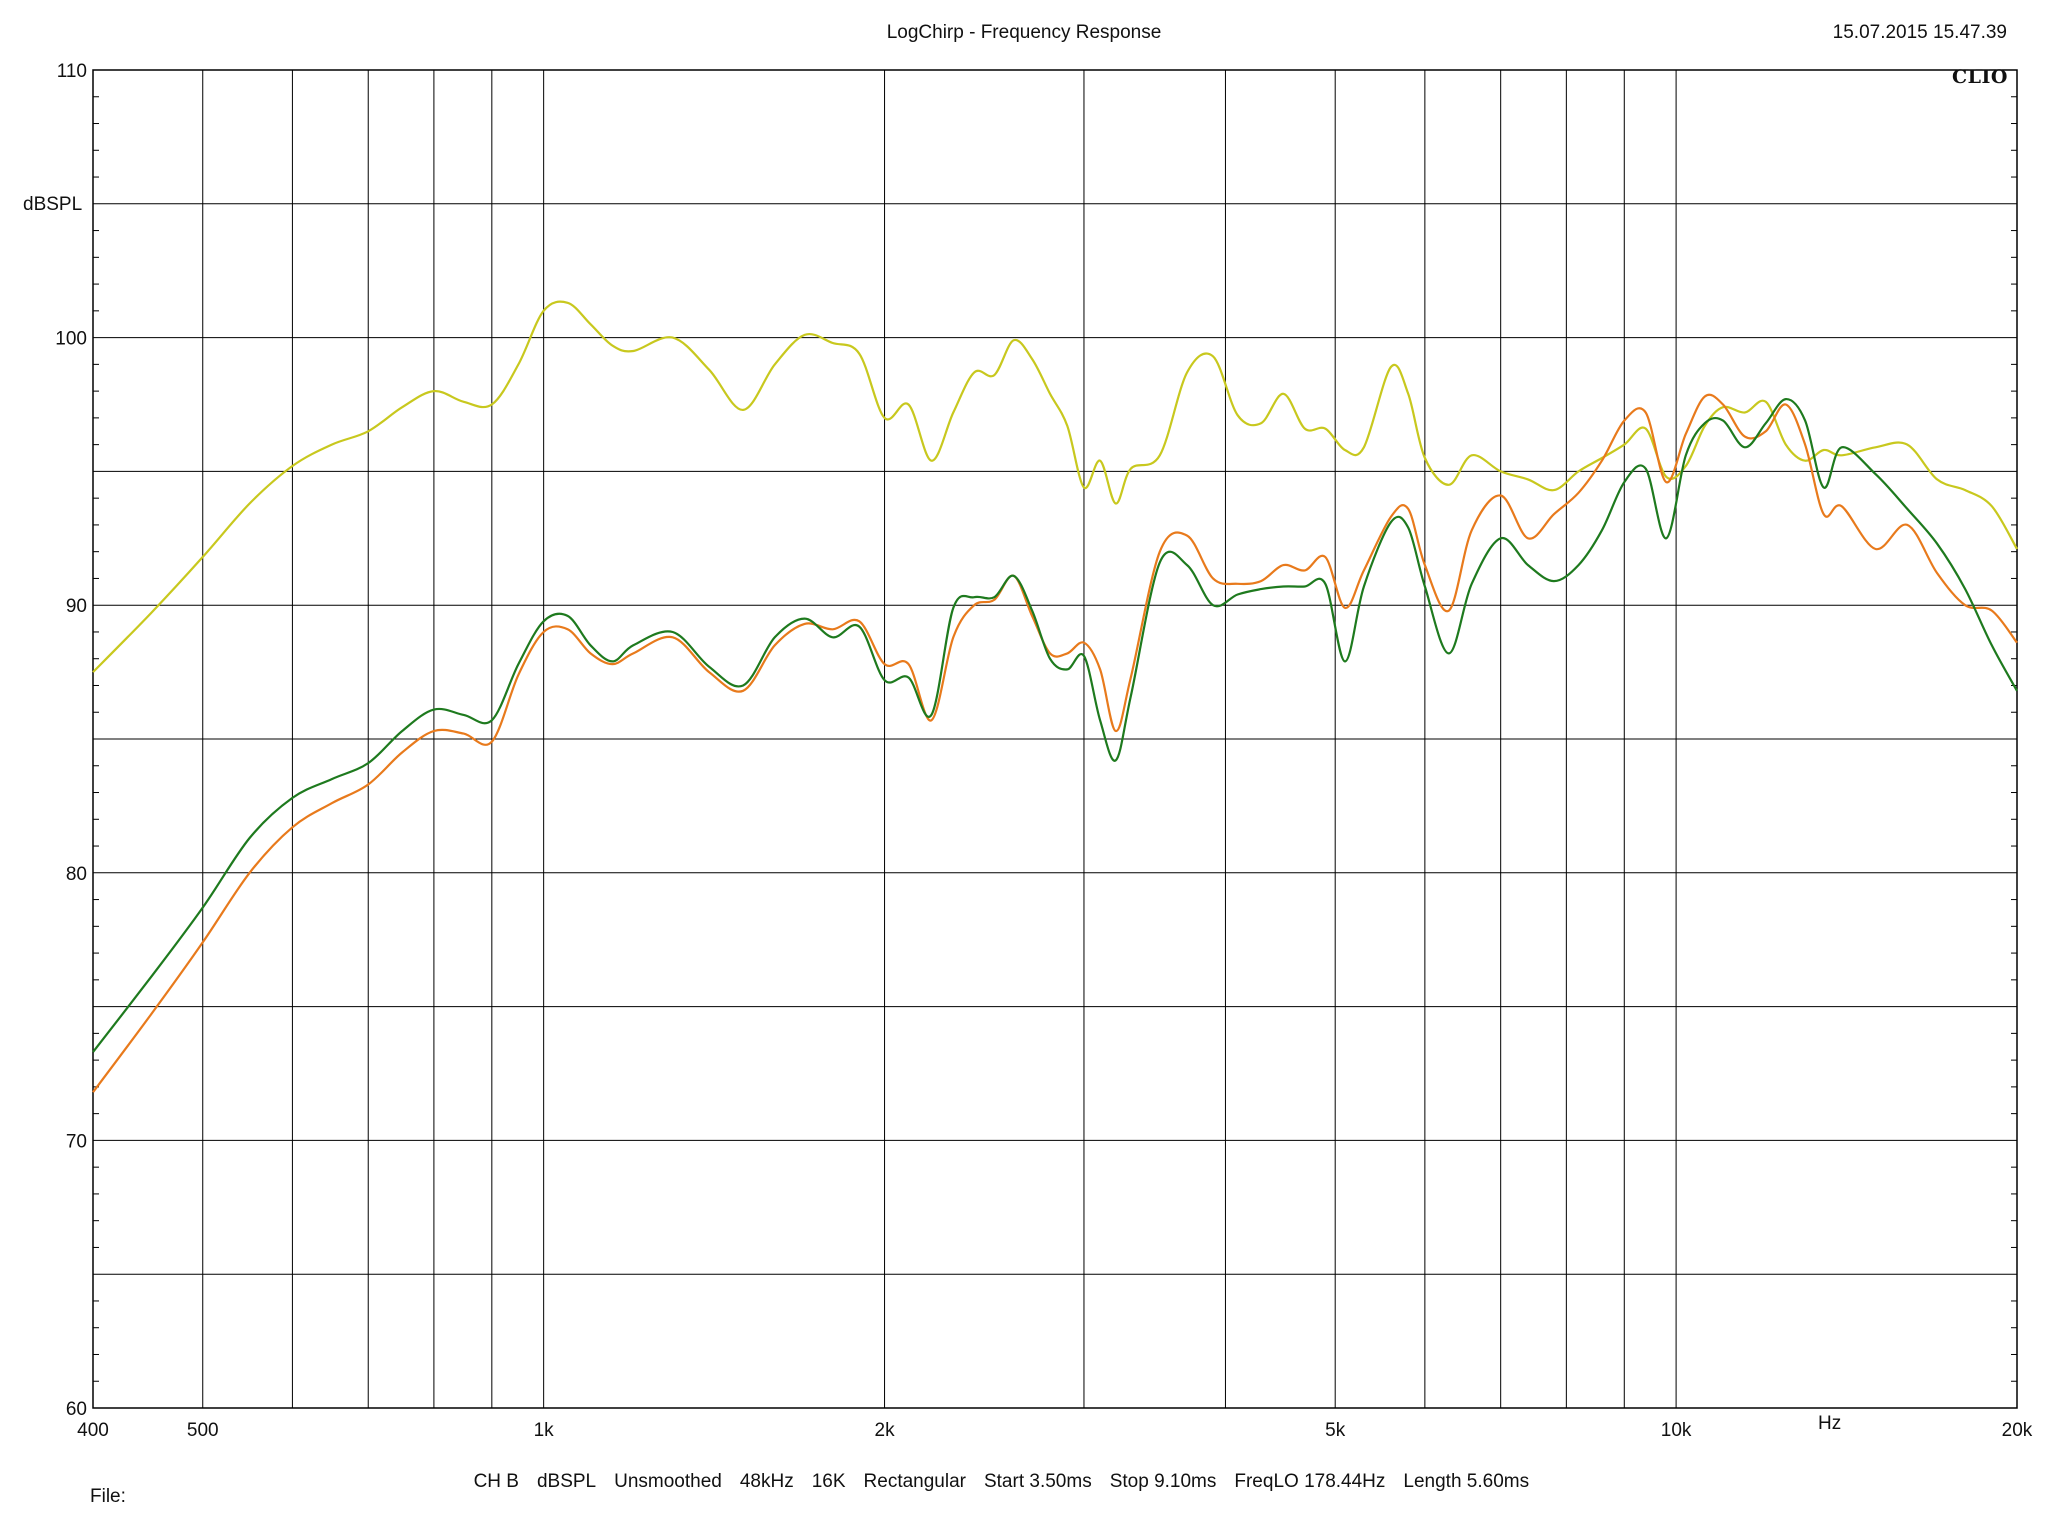 The height and width of the screenshot is (1536, 2048). Describe the element at coordinates (1919, 32) in the screenshot. I see `timestamp: 15.07.2015 15.47.39` at that location.